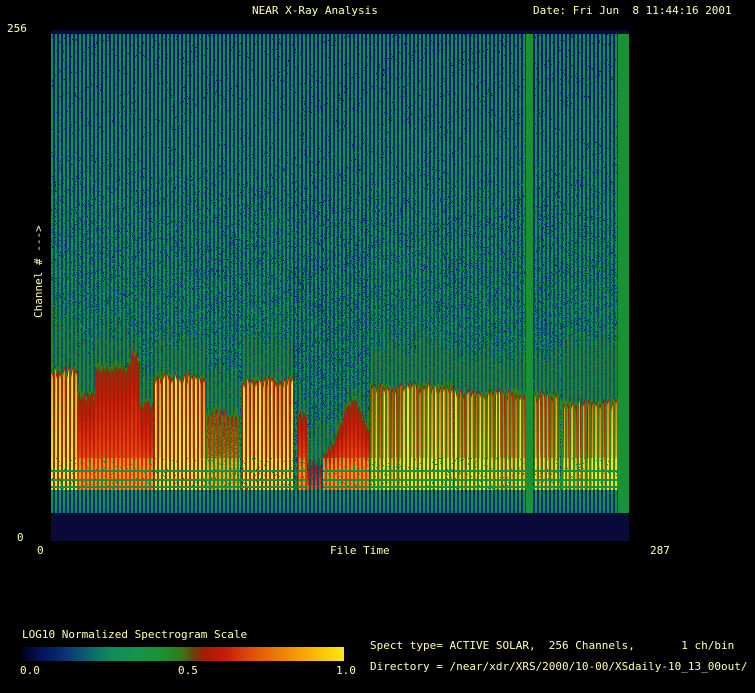 This screenshot has width=755, height=693. What do you see at coordinates (360, 550) in the screenshot?
I see `x-axis-title: File Time` at bounding box center [360, 550].